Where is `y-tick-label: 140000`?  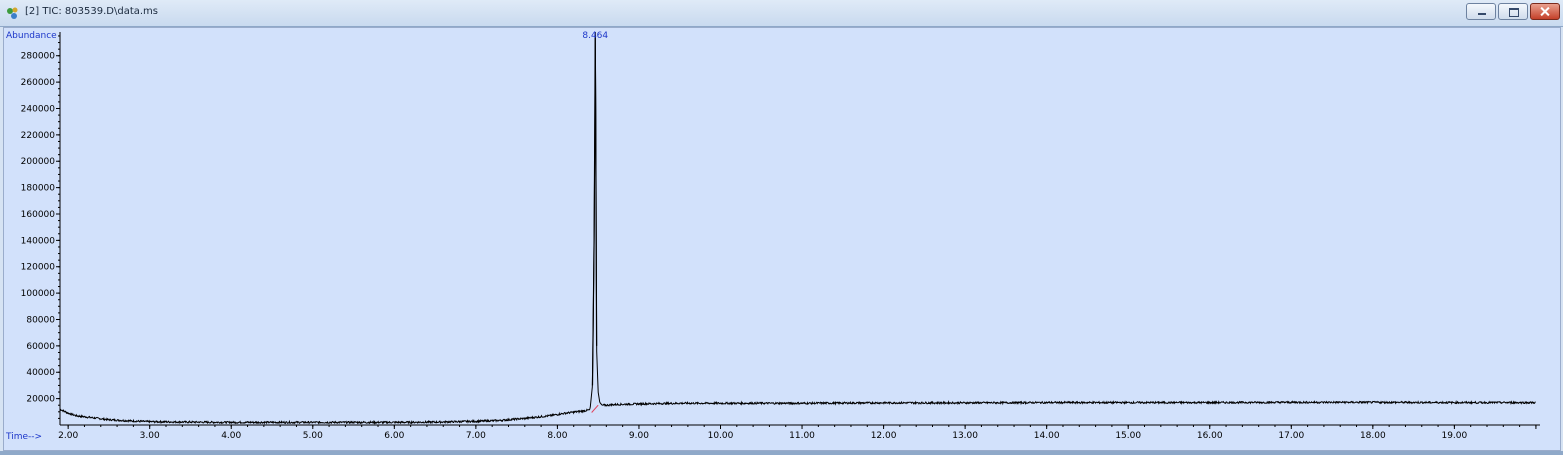
y-tick-label: 140000 is located at coordinates (38, 241).